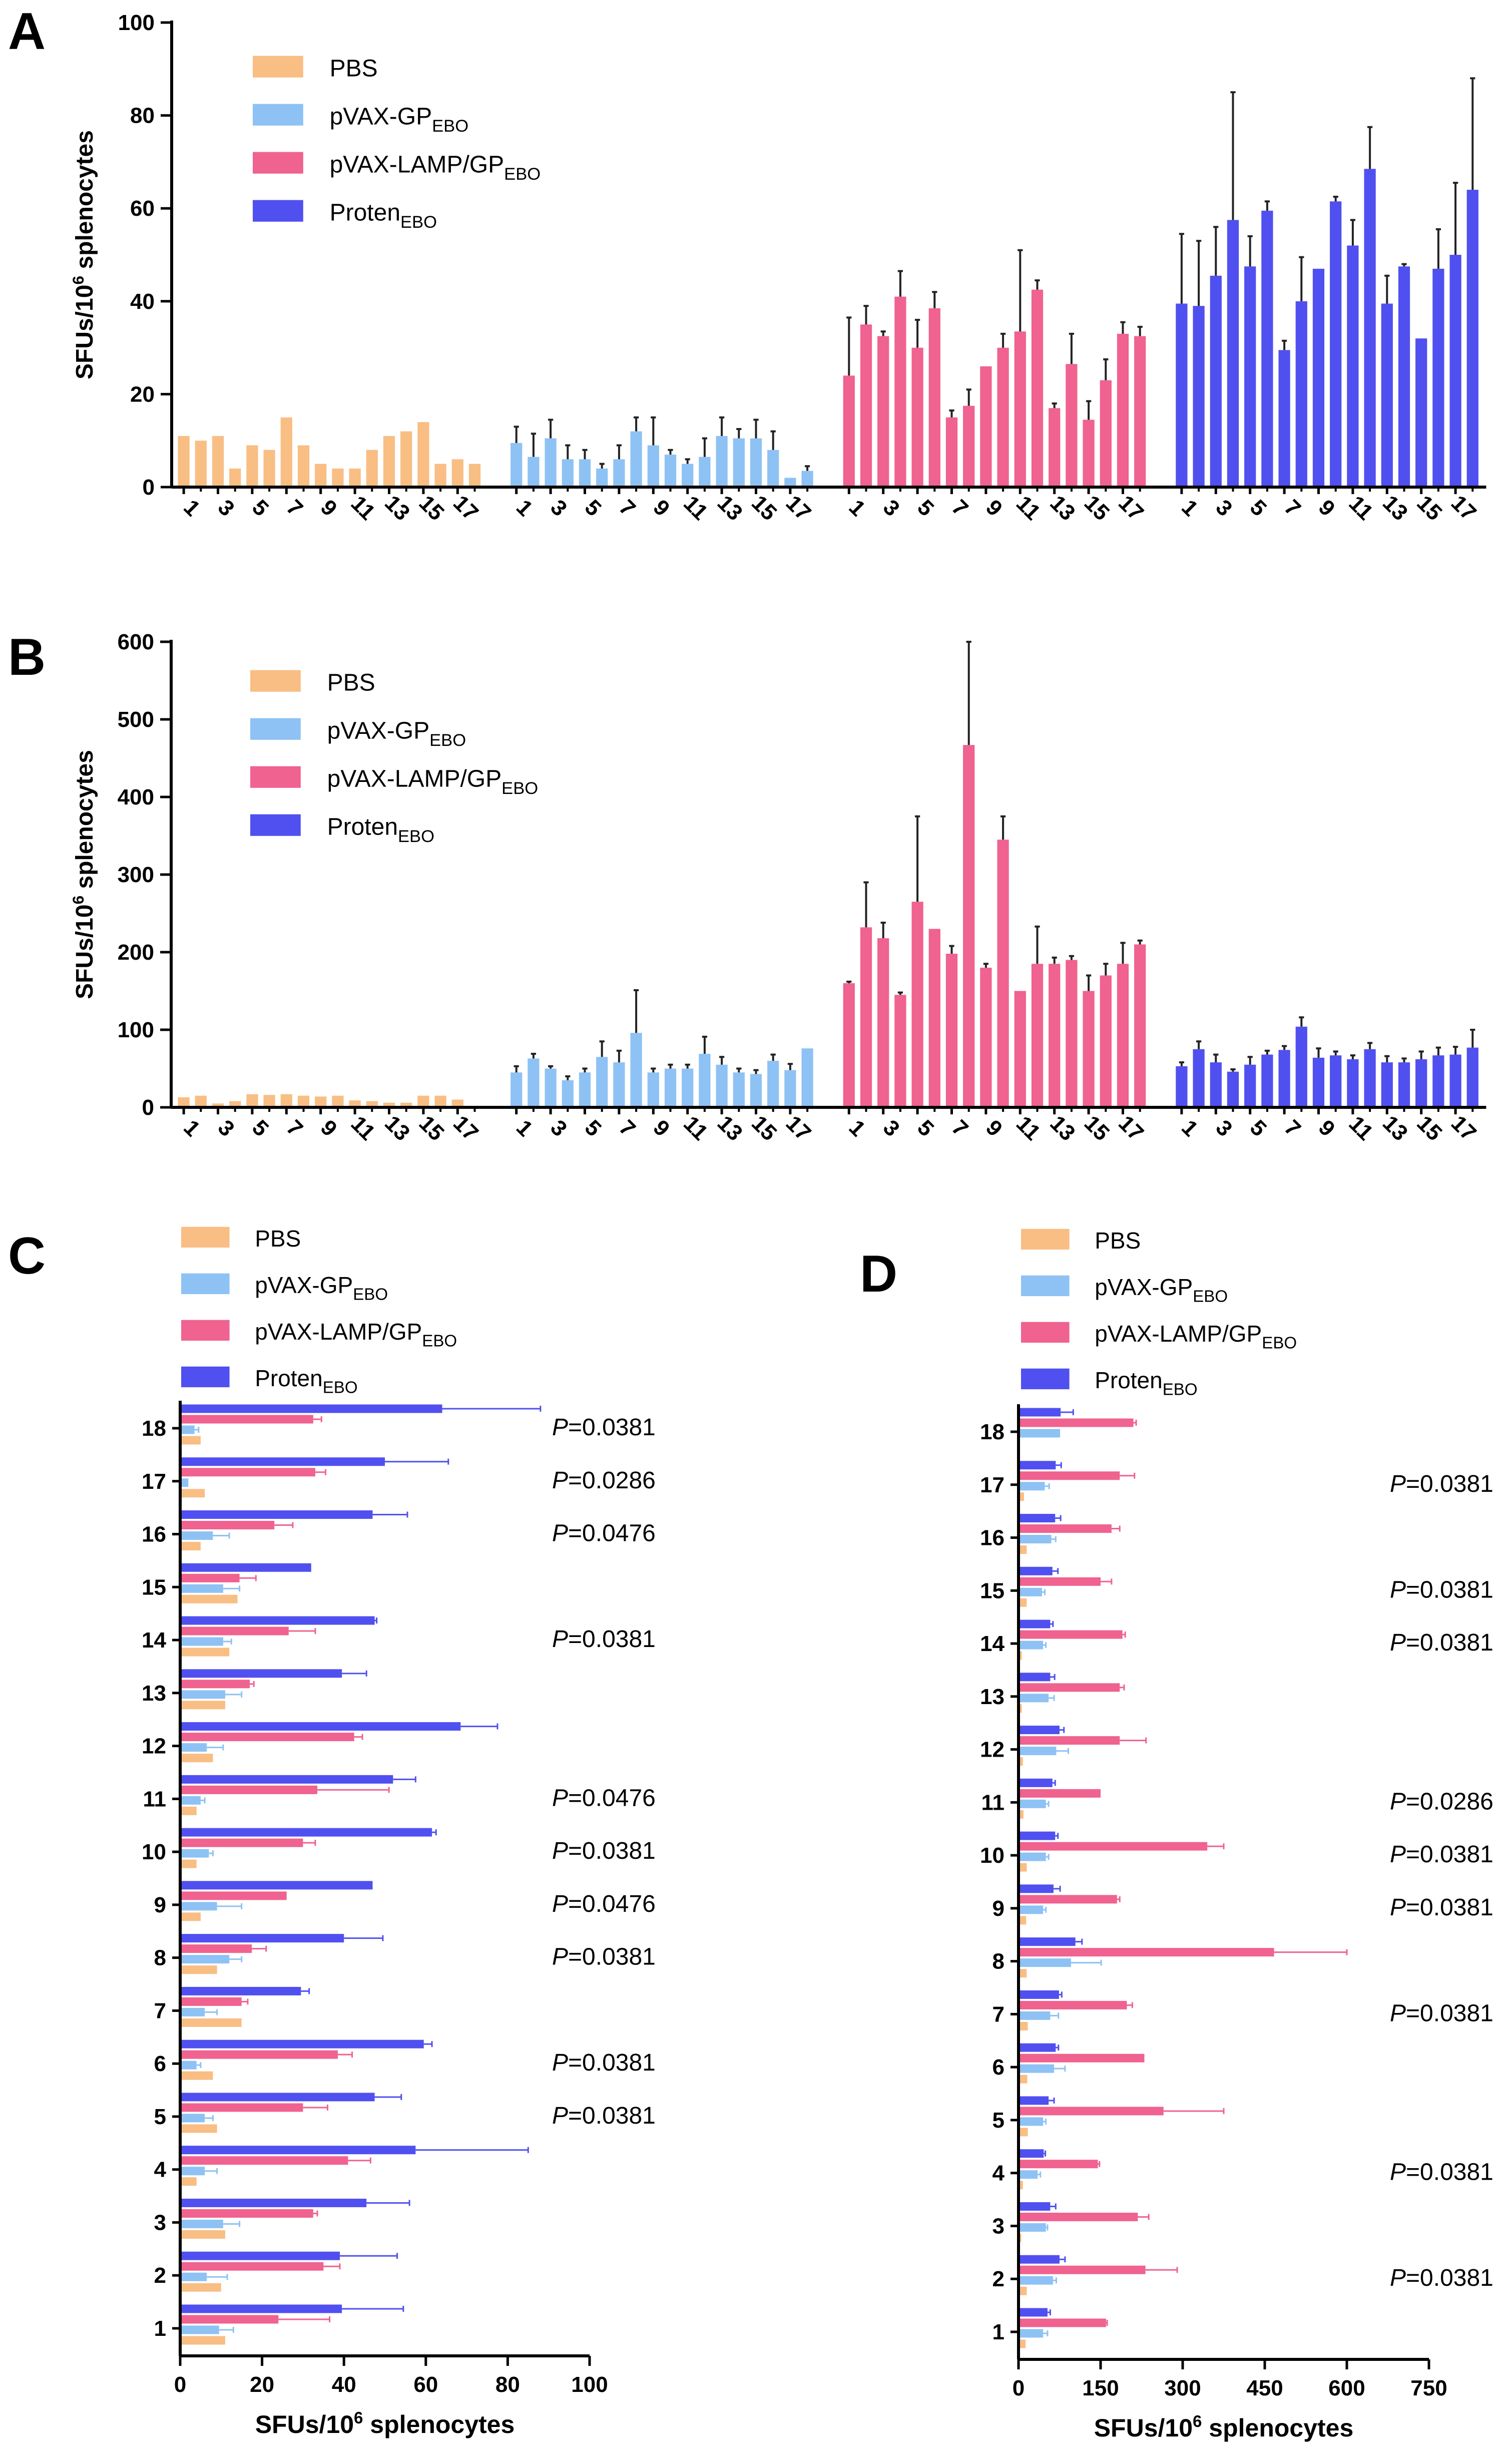 The image size is (1512, 2454). I want to click on x-tick-label: 450, so click(1264, 2388).